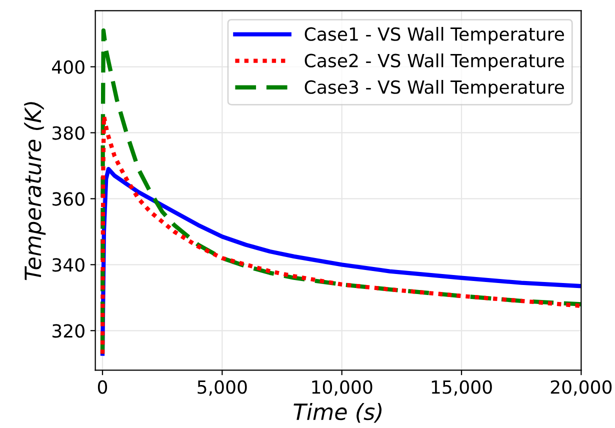 The height and width of the screenshot is (428, 615). Describe the element at coordinates (462, 388) in the screenshot. I see `x-tick-label: 15,000` at that location.